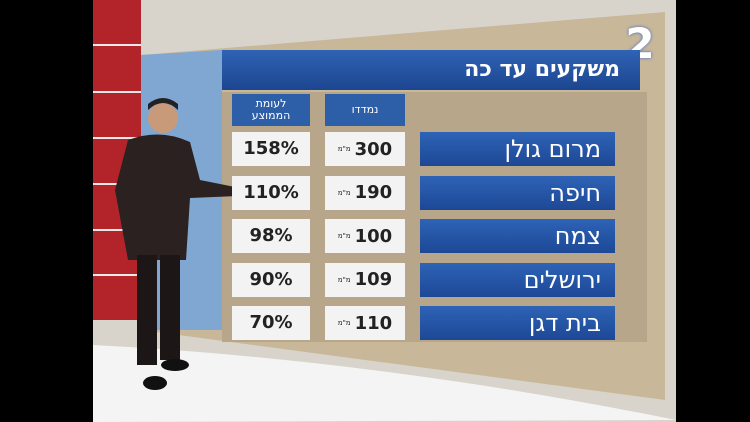  Describe the element at coordinates (384, 383) in the screenshot. I see `floor` at that location.